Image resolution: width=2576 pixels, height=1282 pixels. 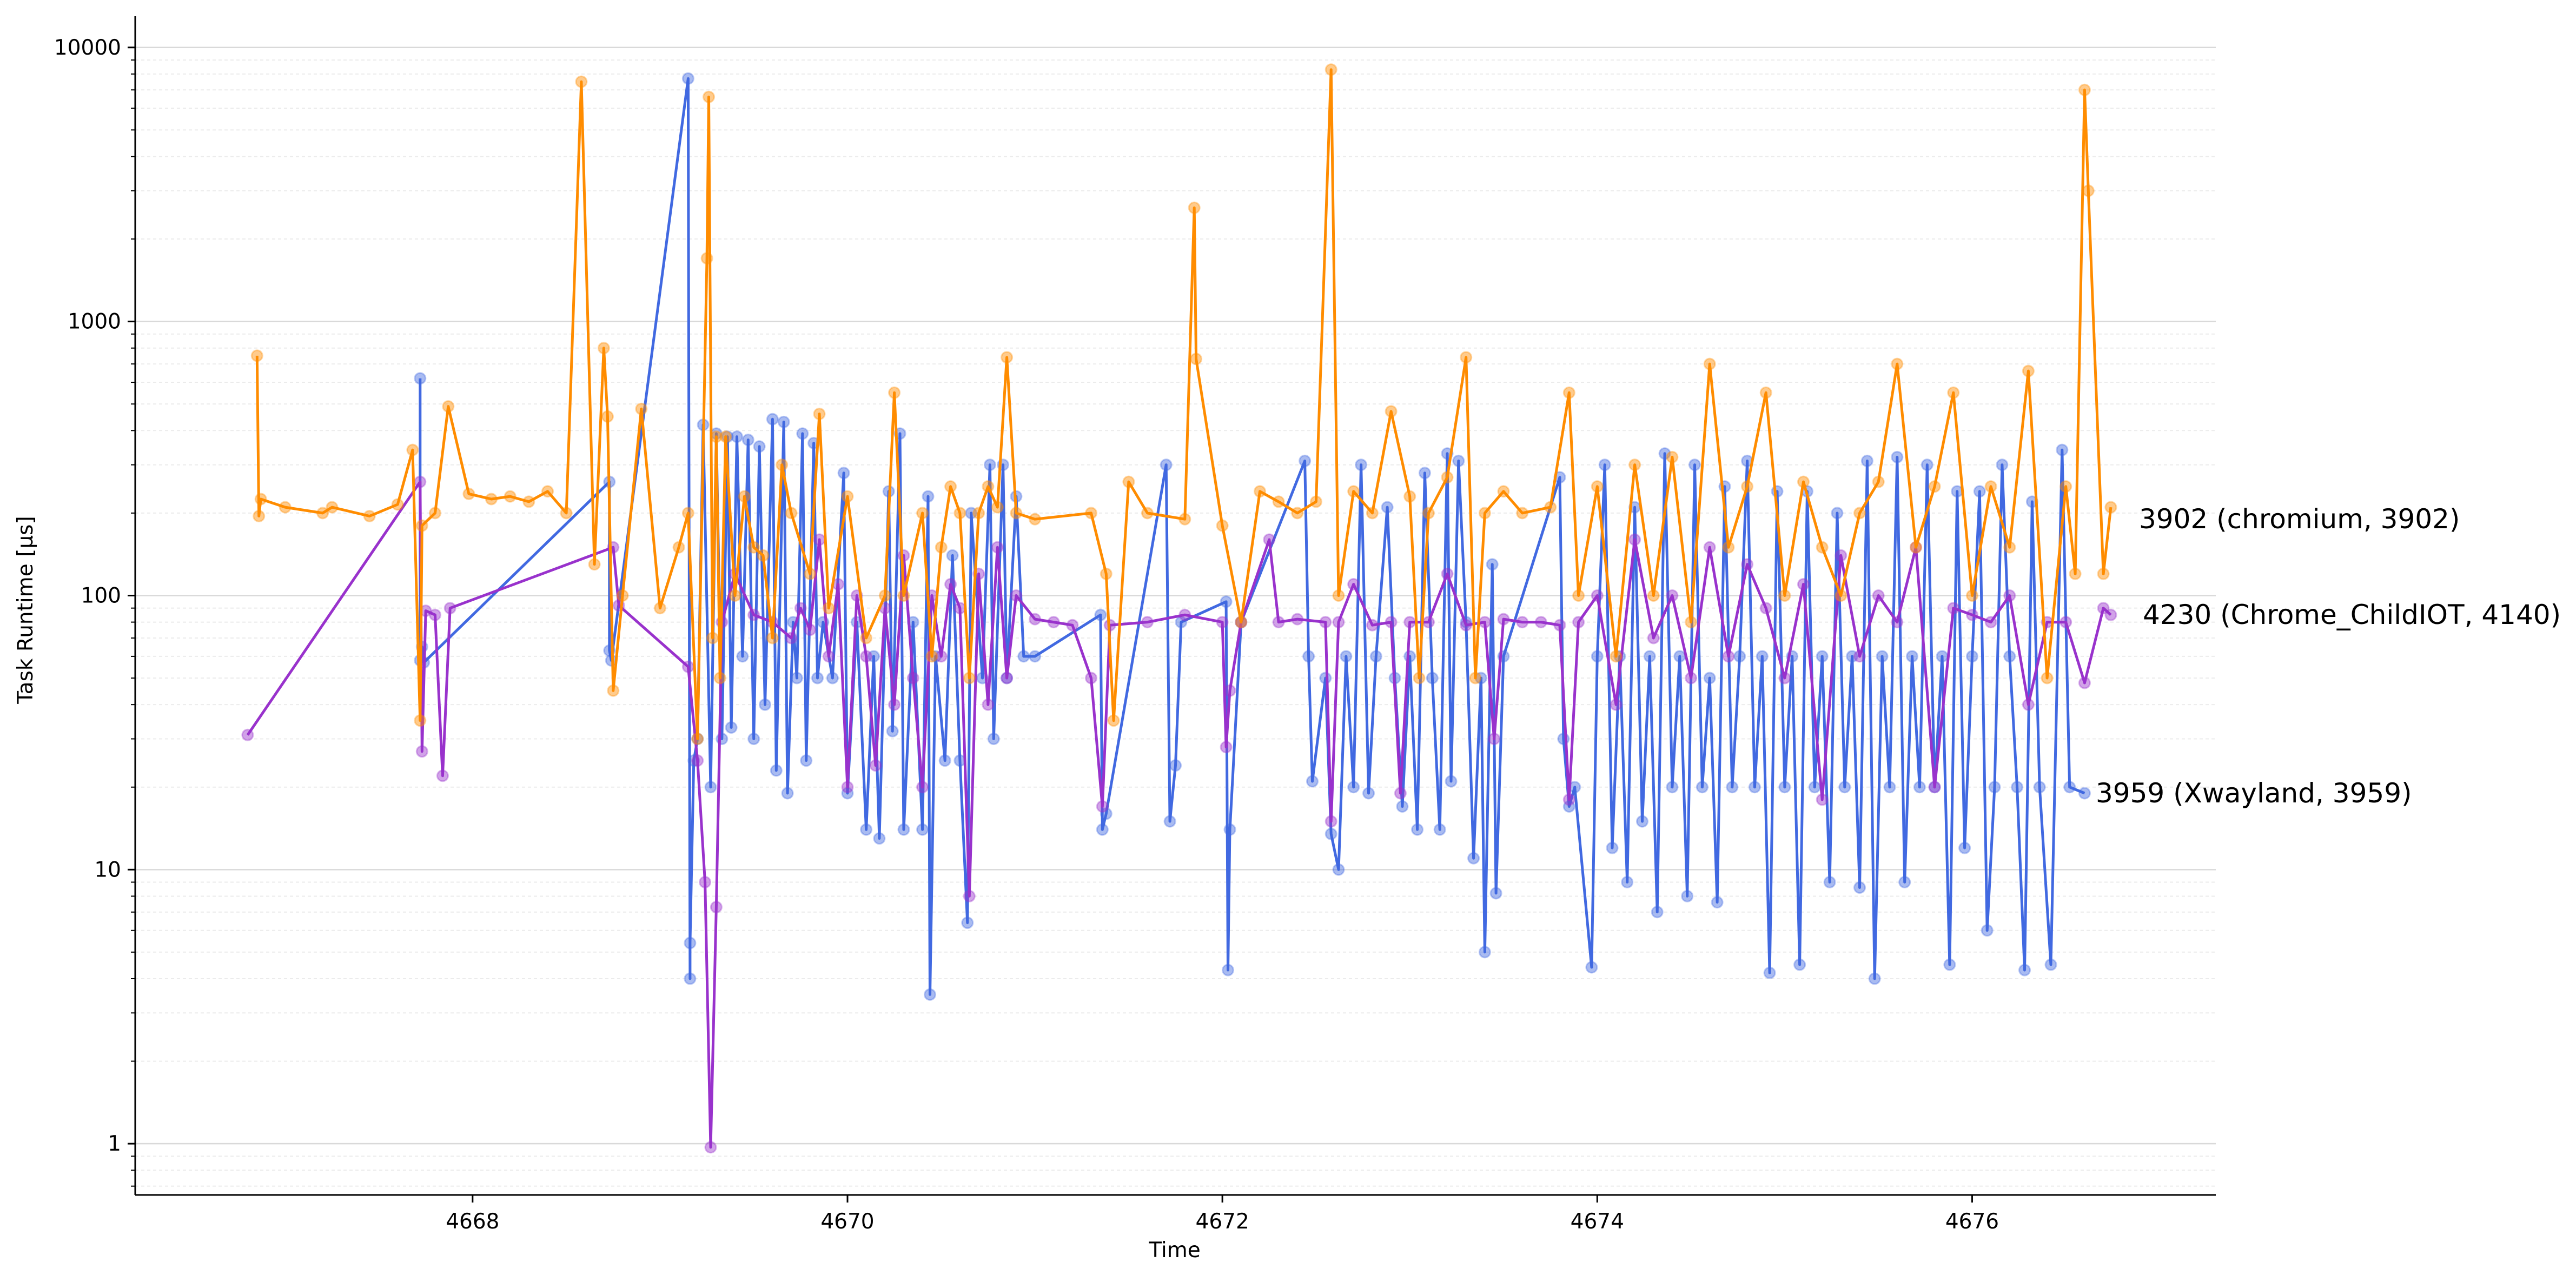 I want to click on y-tick-label: 1000, so click(x=95, y=322).